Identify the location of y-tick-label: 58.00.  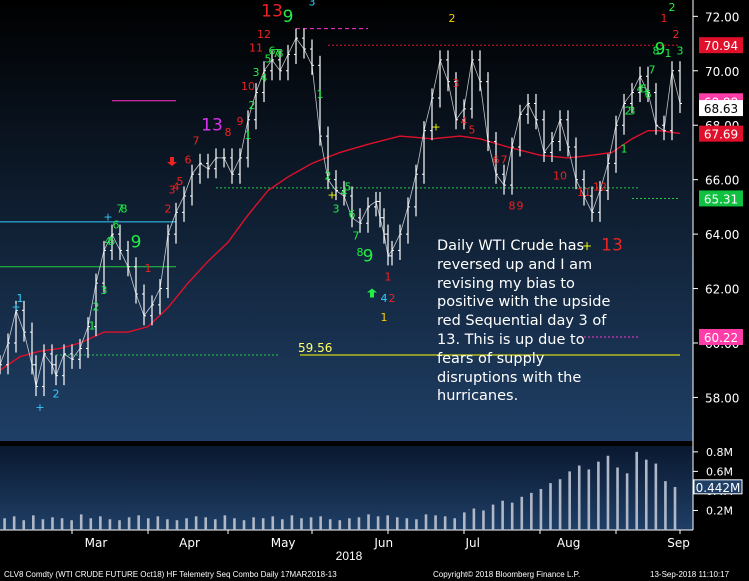
(722, 398).